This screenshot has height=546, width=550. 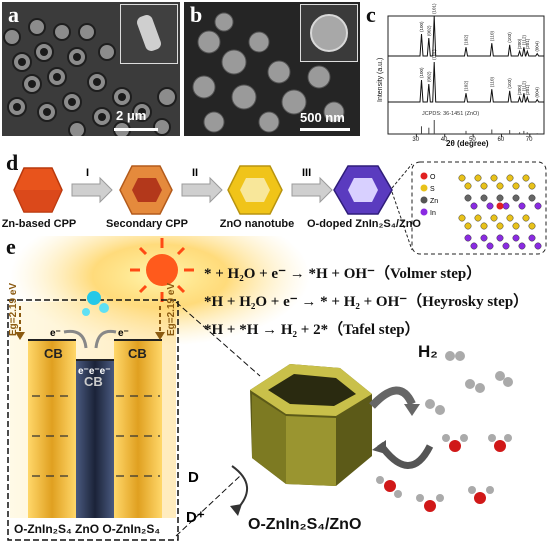 What do you see at coordinates (257, 224) in the screenshot?
I see `step-label-zno-nanotube: ZnO nanotube` at bounding box center [257, 224].